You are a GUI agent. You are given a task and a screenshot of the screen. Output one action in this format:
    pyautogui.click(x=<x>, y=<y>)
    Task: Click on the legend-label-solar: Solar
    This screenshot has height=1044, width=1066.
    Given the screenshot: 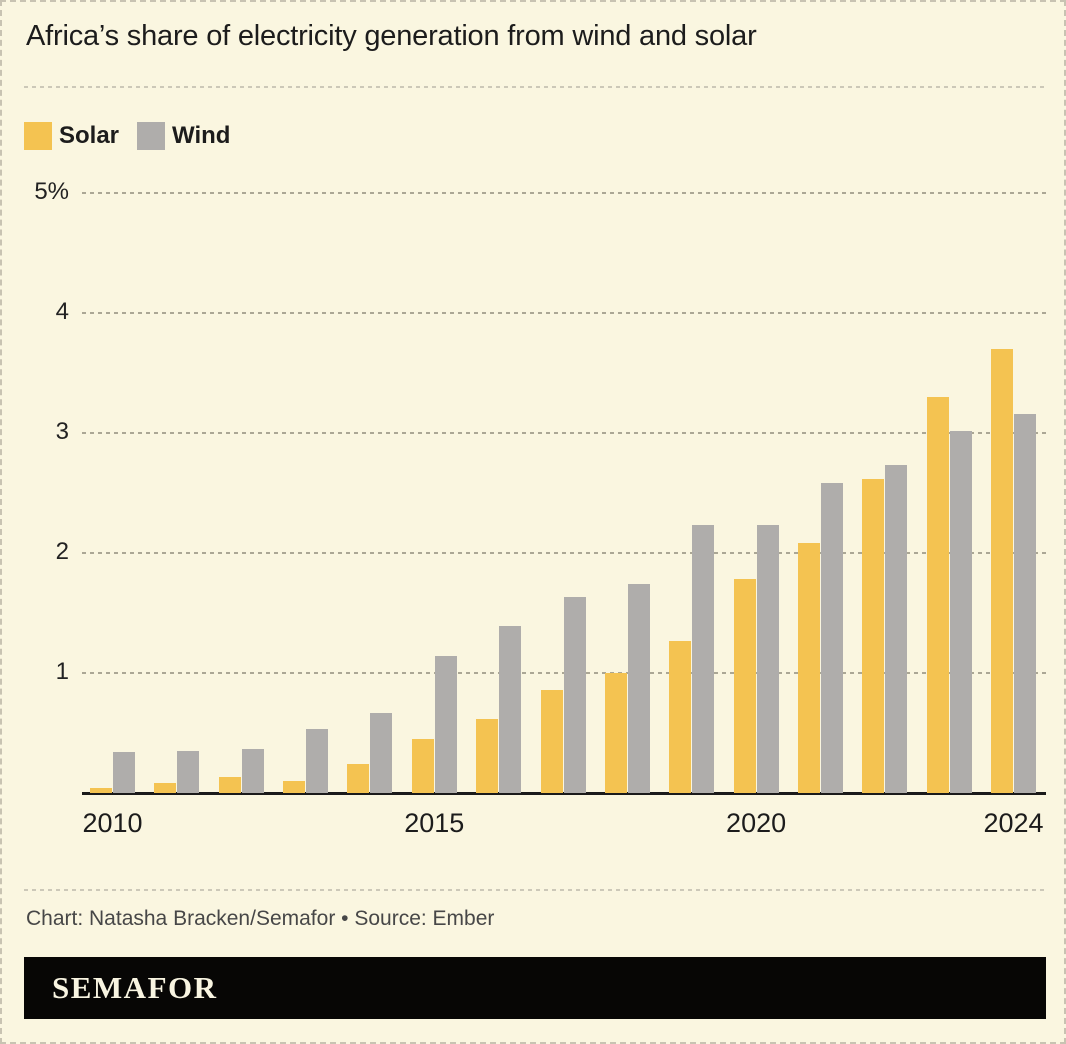 What is the action you would take?
    pyautogui.click(x=89, y=135)
    